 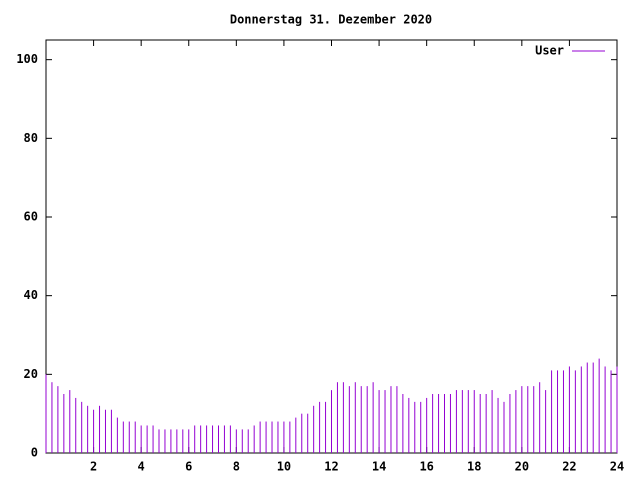 What do you see at coordinates (31, 138) in the screenshot?
I see `y-tick-label: 80` at bounding box center [31, 138].